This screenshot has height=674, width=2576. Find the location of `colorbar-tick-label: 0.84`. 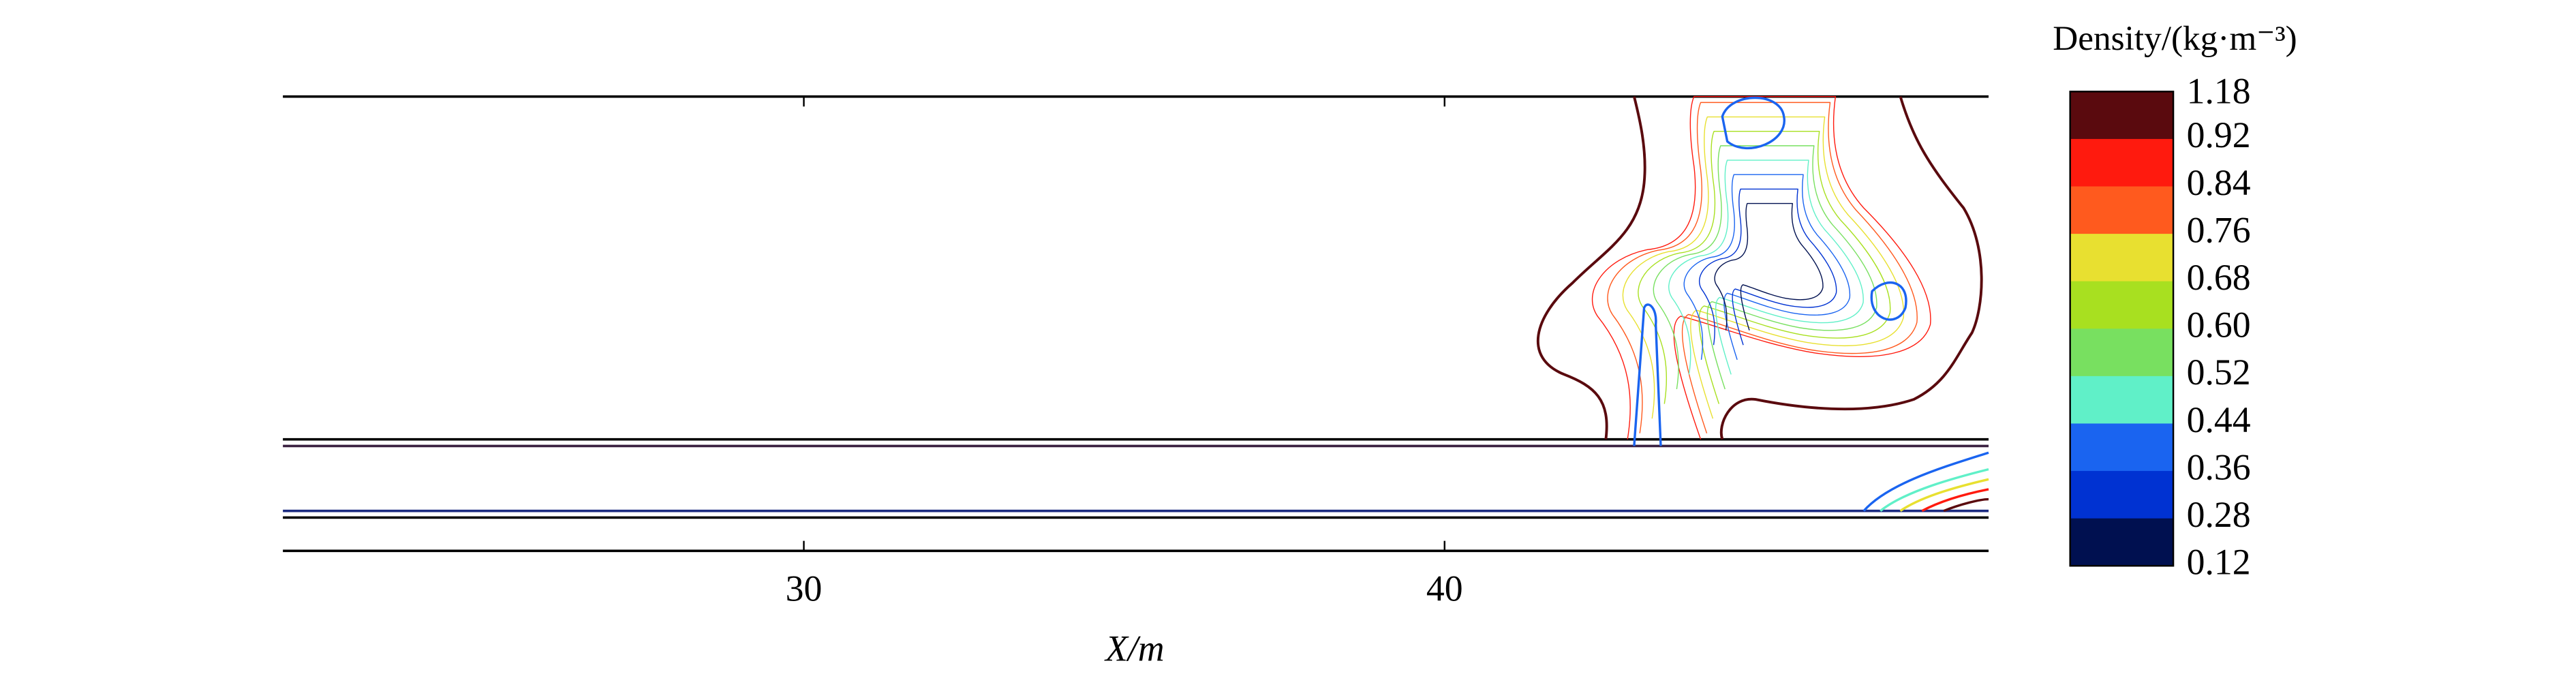

colorbar-tick-label: 0.84 is located at coordinates (2219, 182).